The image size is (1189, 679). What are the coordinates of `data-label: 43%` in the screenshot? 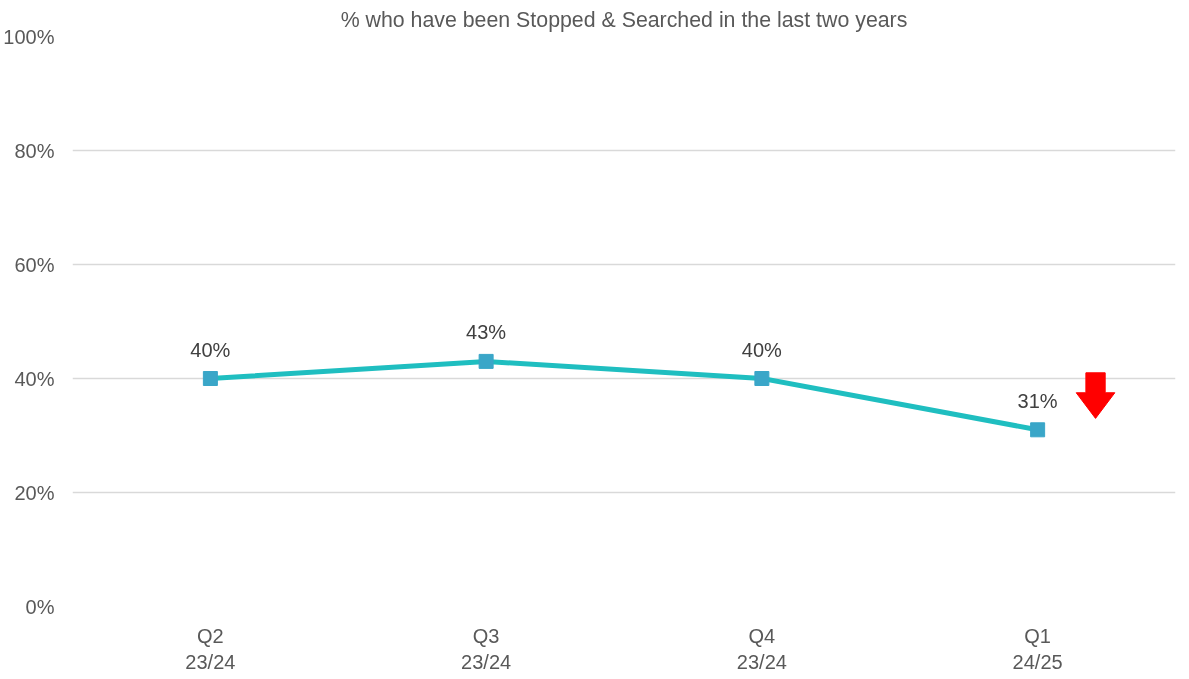 It's located at (486, 332).